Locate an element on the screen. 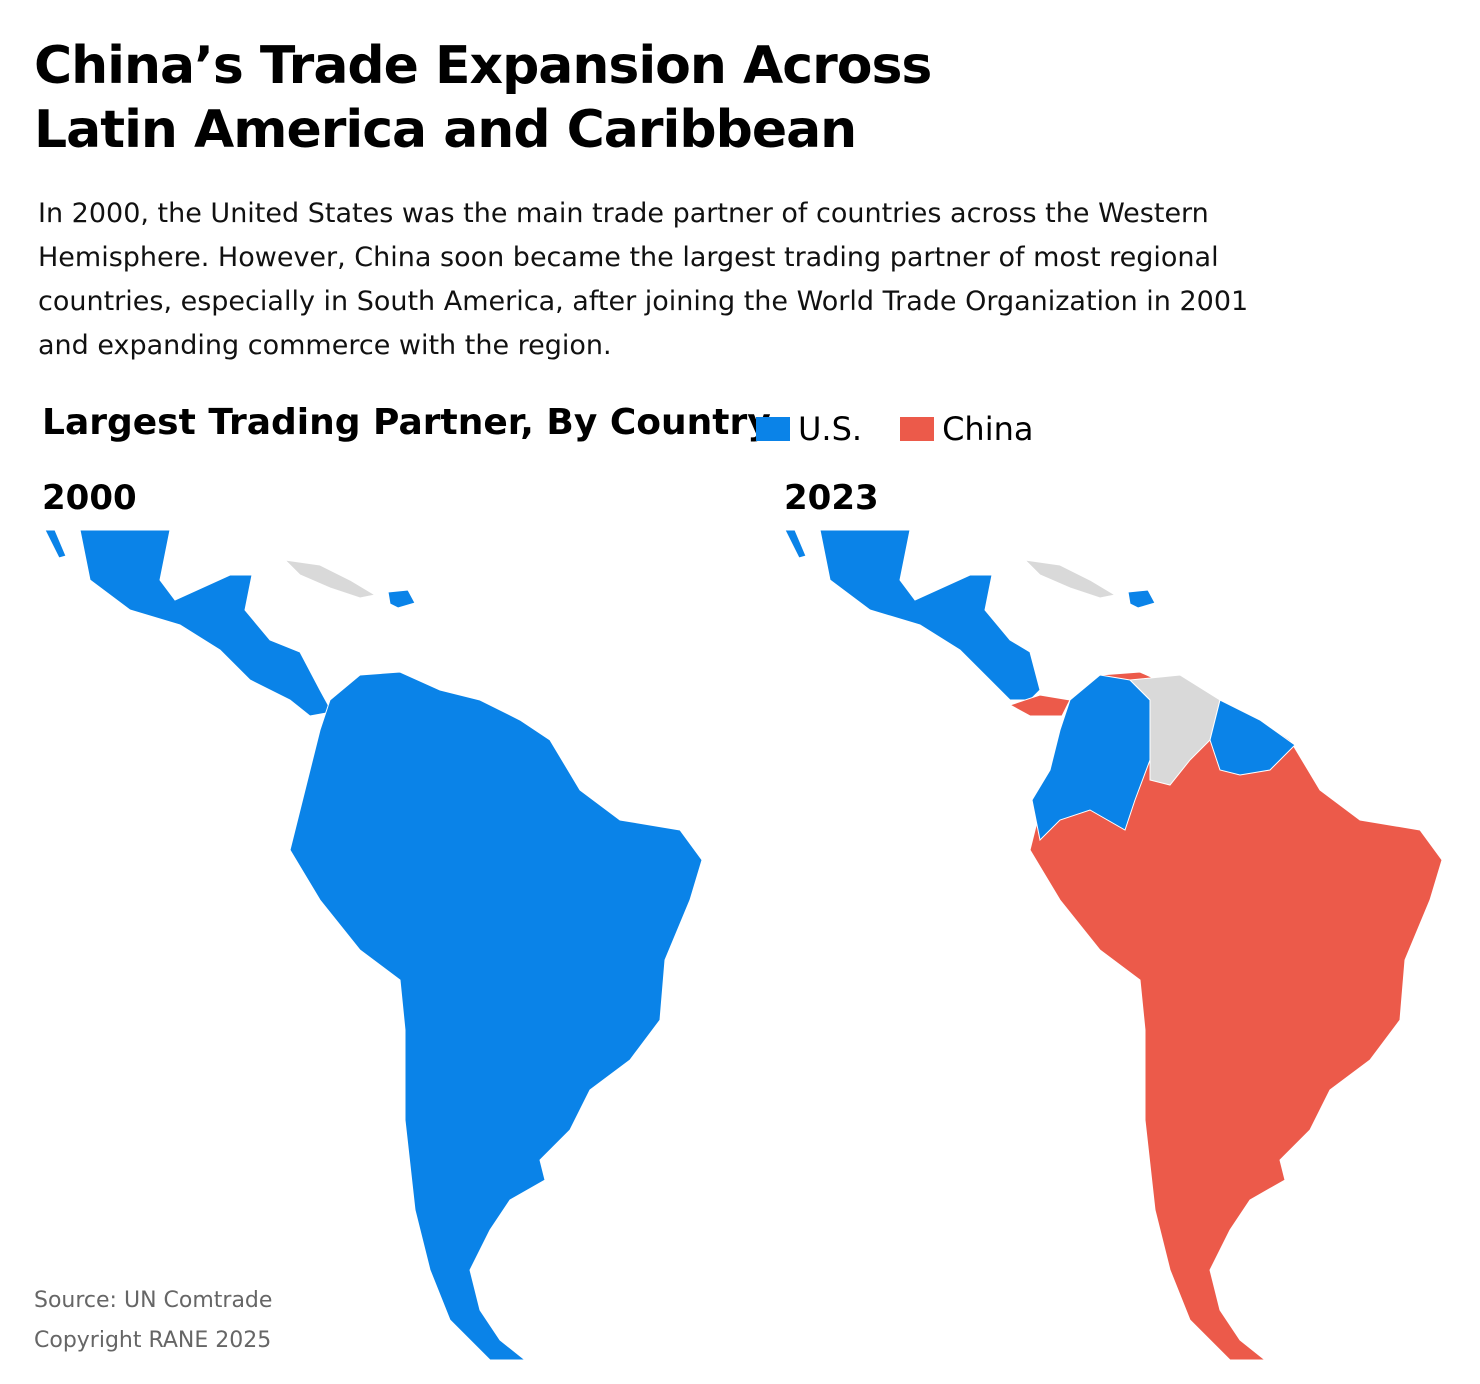  legend: U.S. China is located at coordinates (894, 429).